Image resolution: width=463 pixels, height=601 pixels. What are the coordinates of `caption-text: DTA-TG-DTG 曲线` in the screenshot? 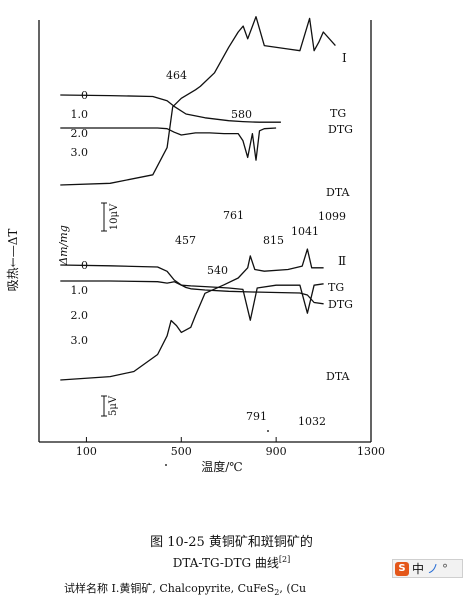 It's located at (225, 563).